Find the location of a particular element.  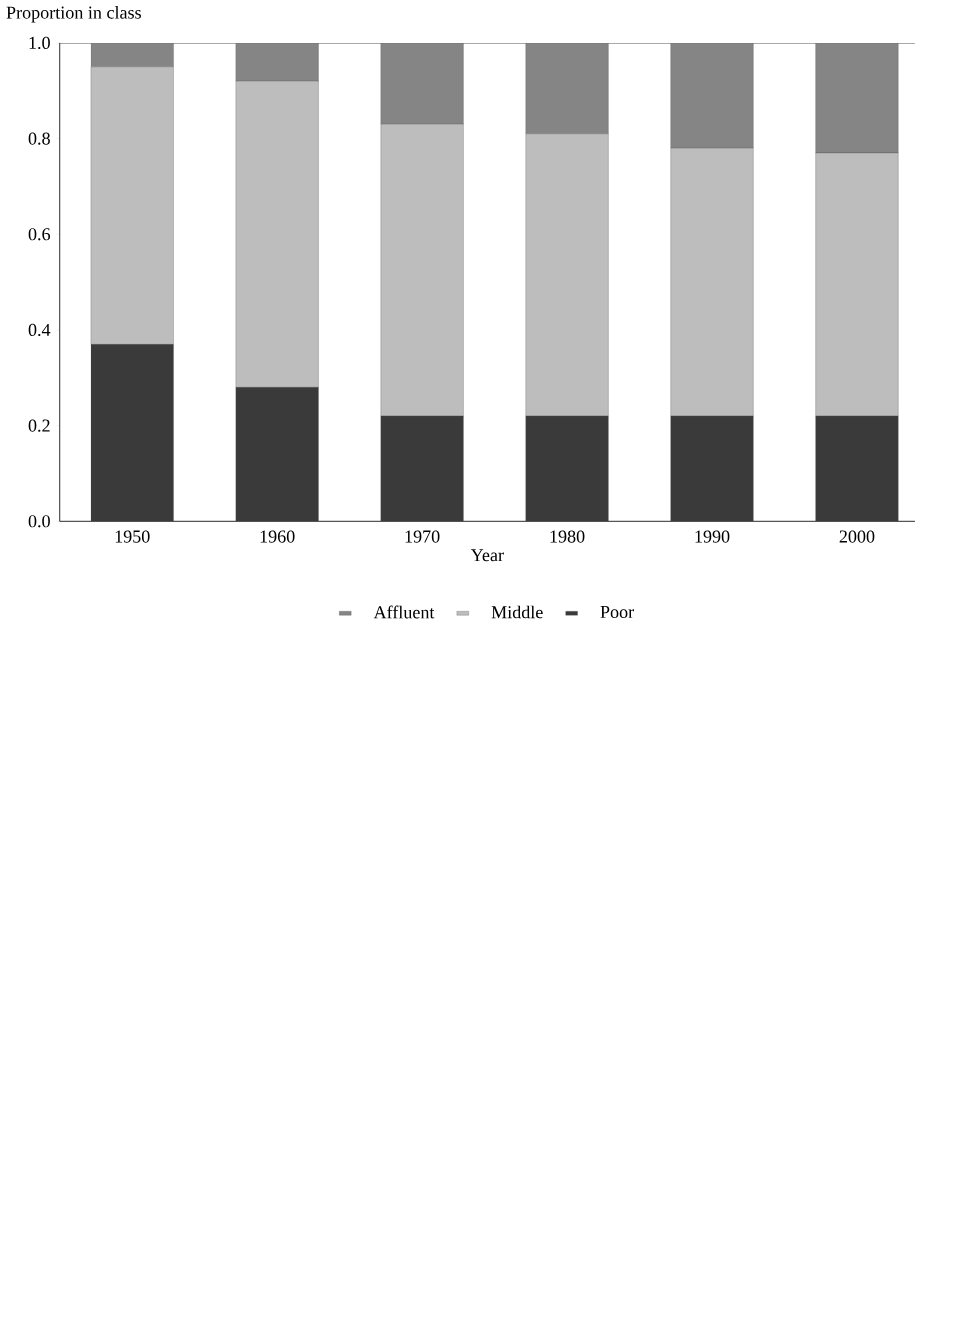

x-axis-title: Year is located at coordinates (487, 555).